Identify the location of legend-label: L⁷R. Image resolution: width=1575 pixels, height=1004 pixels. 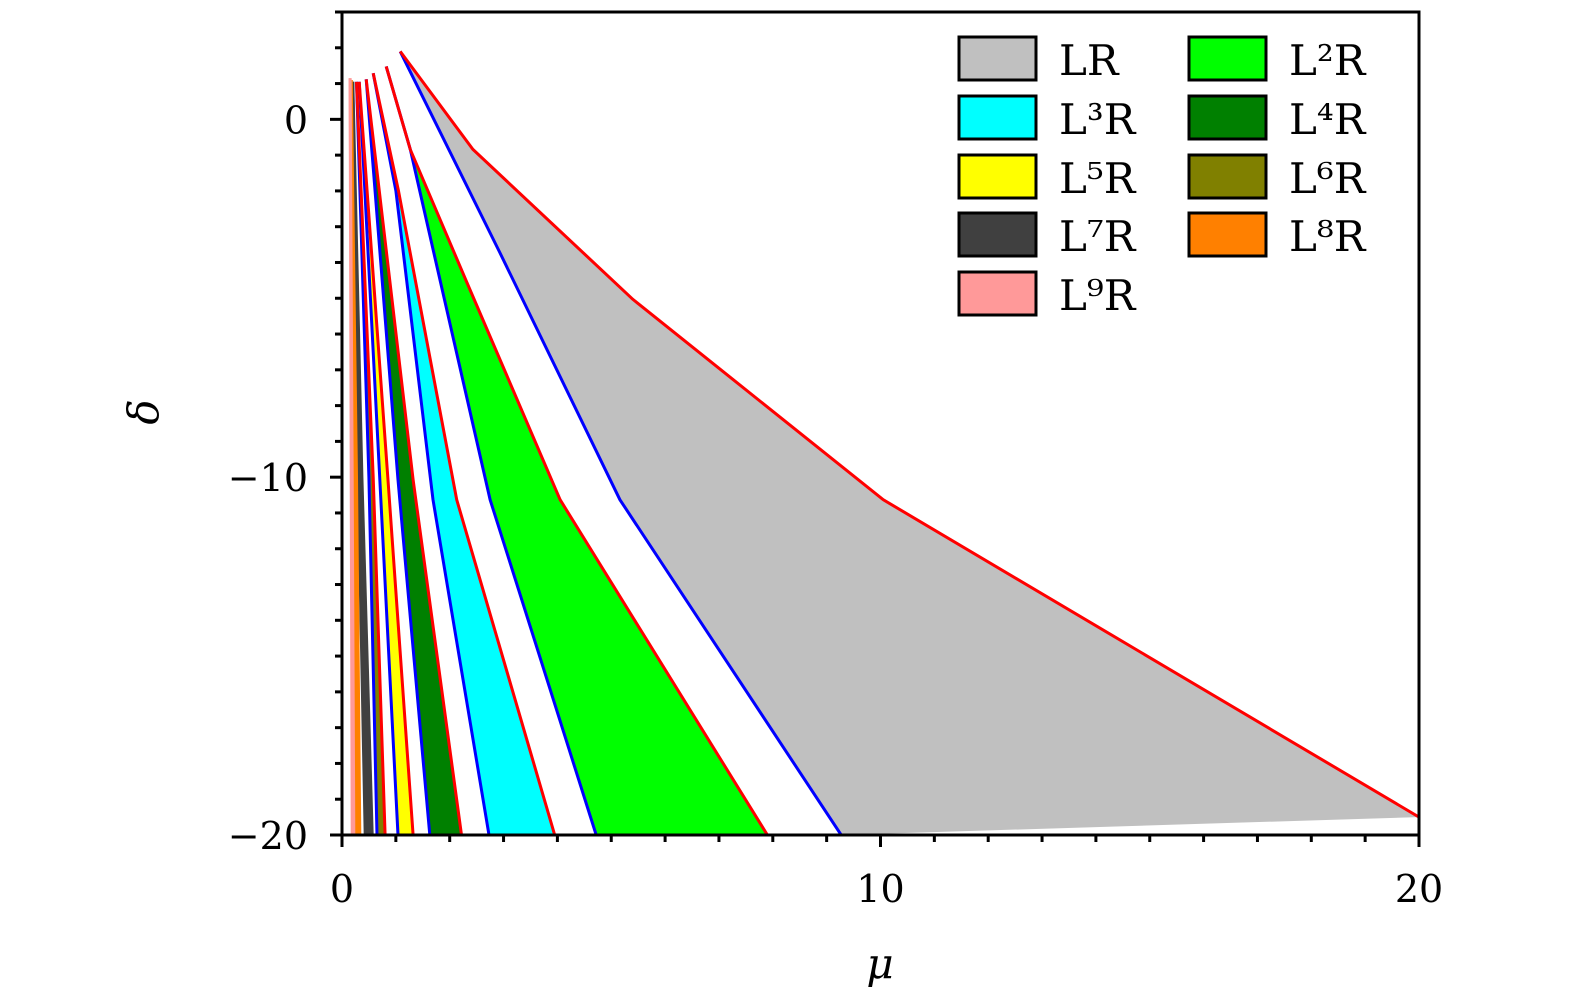
(1098, 236).